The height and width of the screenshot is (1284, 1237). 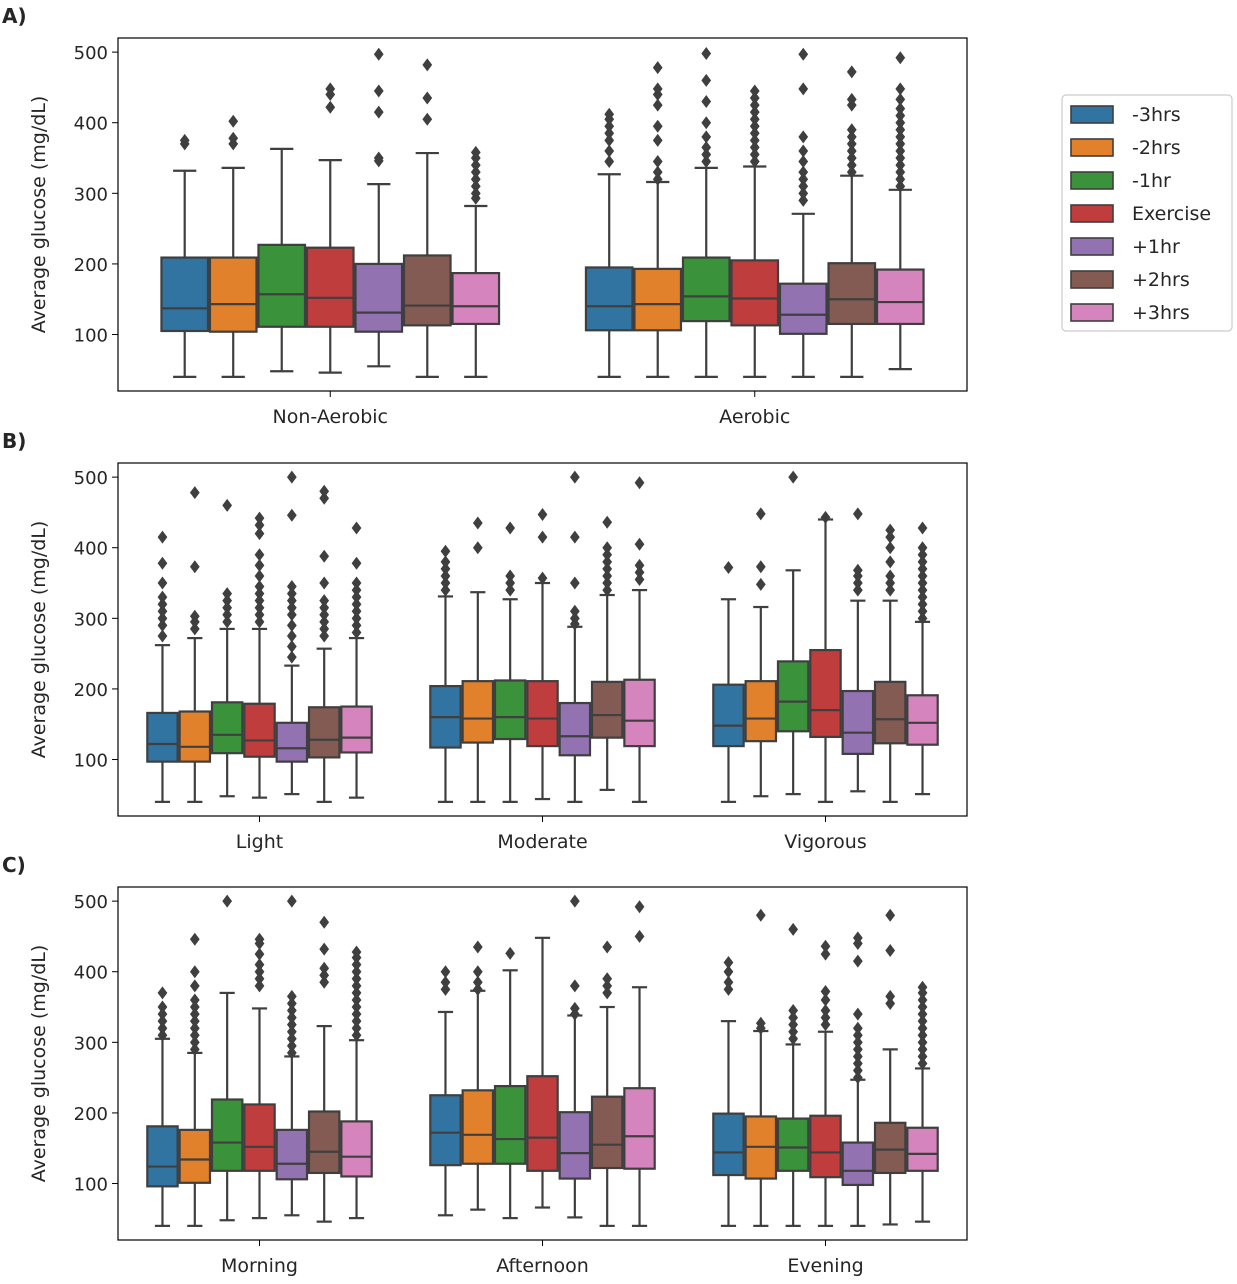 I want to click on box-Exercise-Morning, so click(x=259, y=1076).